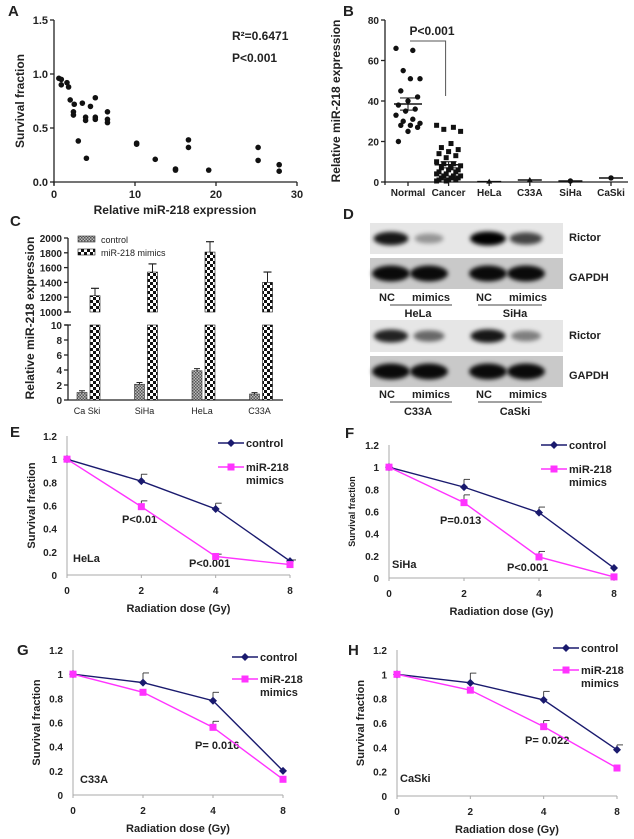 The width and height of the screenshot is (634, 839). What do you see at coordinates (588, 483) in the screenshot?
I see `legend-label: mimics` at bounding box center [588, 483].